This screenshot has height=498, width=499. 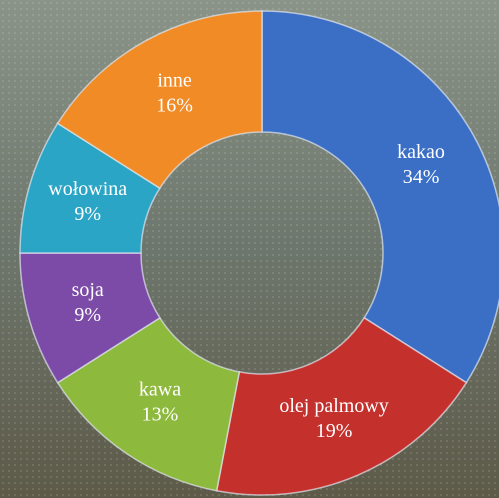 What do you see at coordinates (160, 390) in the screenshot?
I see `slice-label: kawa` at bounding box center [160, 390].